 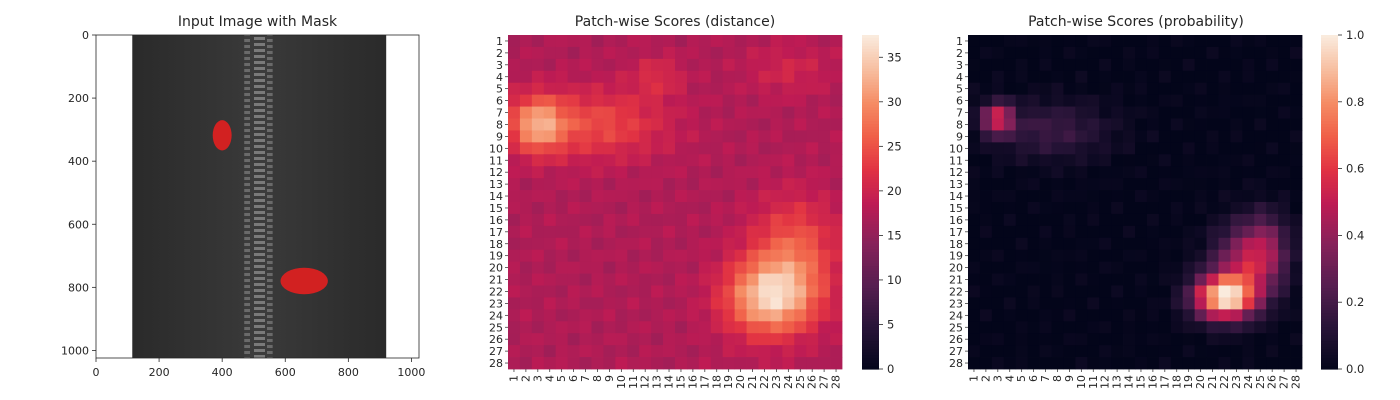 What do you see at coordinates (1200, 382) in the screenshot?
I see `x-tick-label: 20` at bounding box center [1200, 382].